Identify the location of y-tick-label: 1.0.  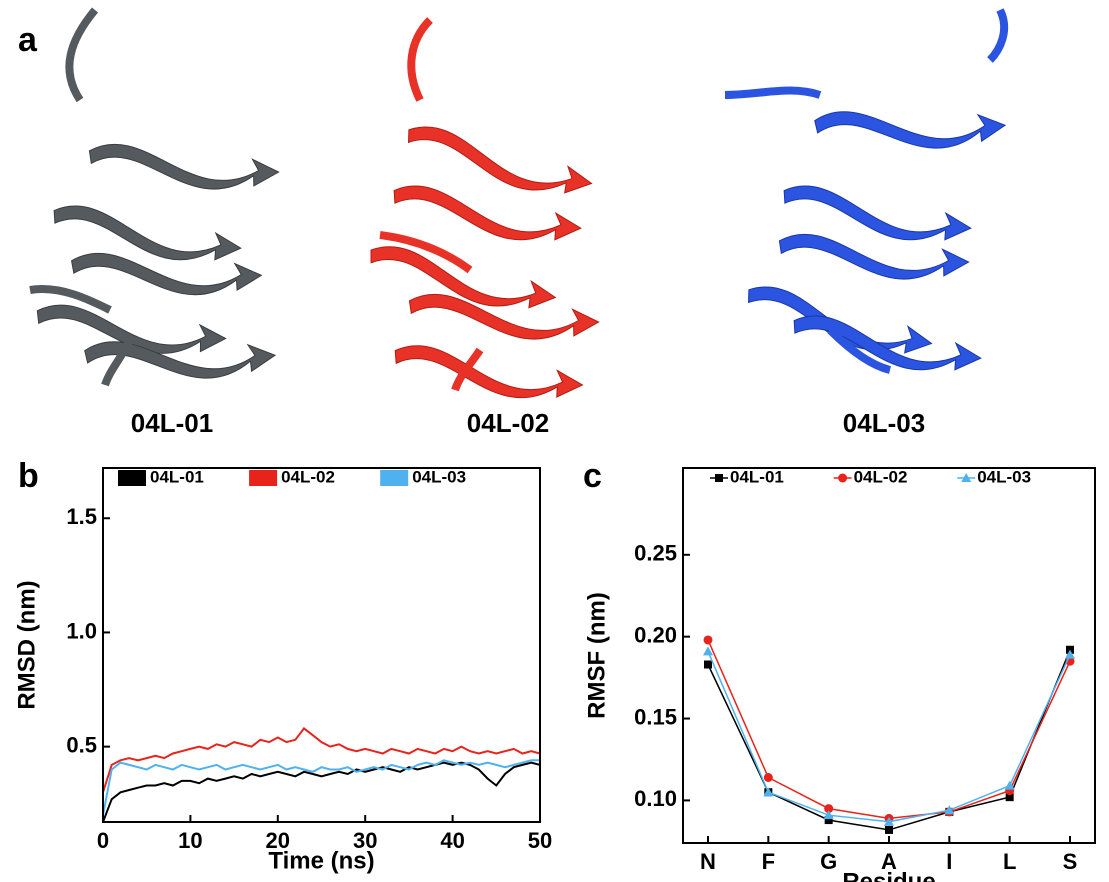
(81, 630).